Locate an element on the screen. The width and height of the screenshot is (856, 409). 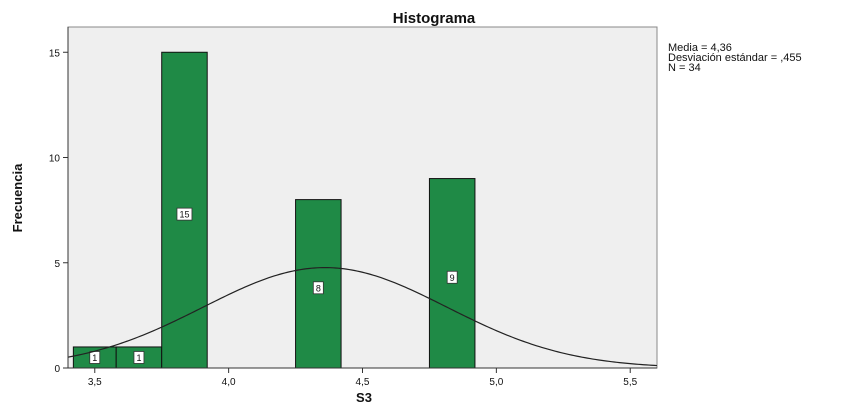
stat-mean: Media = 4,36 is located at coordinates (700, 48).